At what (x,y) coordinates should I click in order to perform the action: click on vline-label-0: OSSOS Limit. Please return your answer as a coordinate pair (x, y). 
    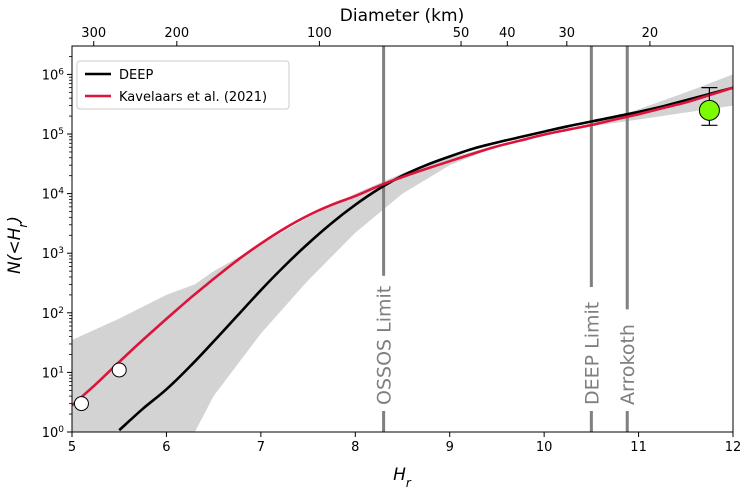
    Looking at the image, I should click on (385, 345).